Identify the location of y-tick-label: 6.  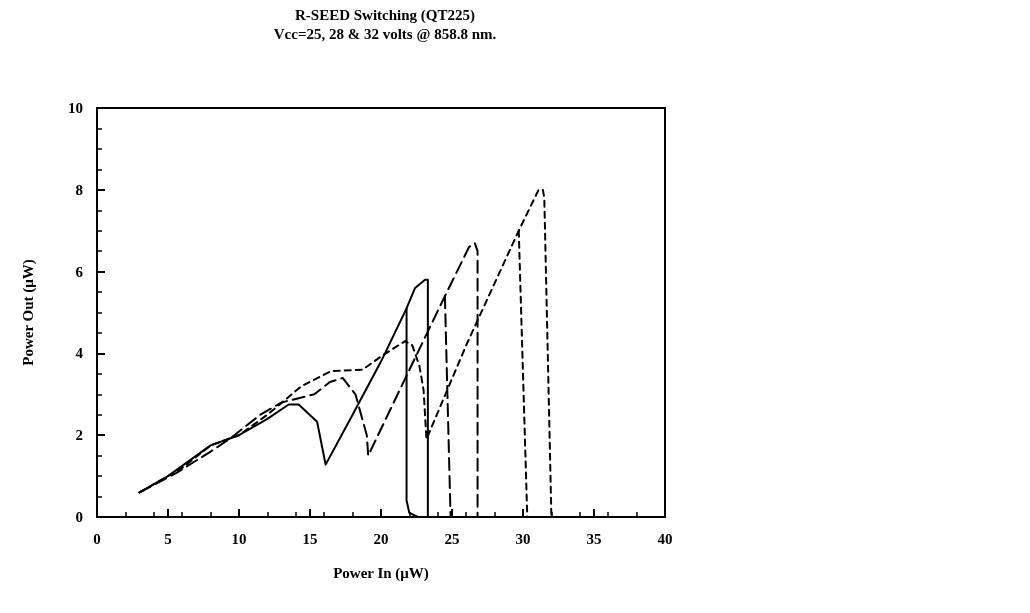
(79, 271).